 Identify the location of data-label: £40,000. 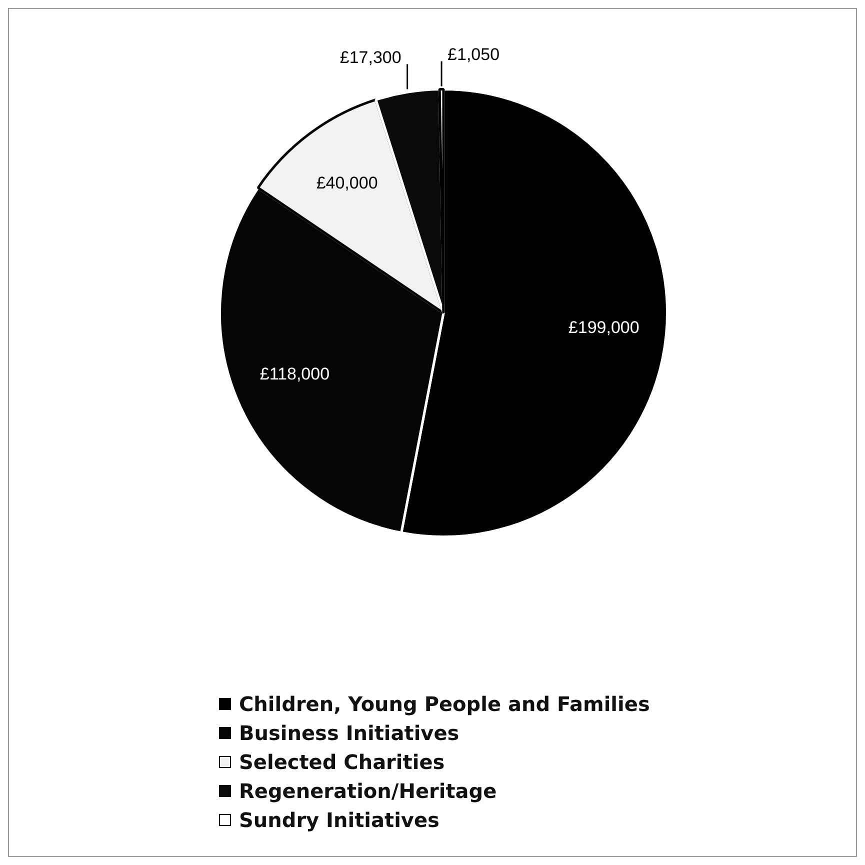
(347, 183).